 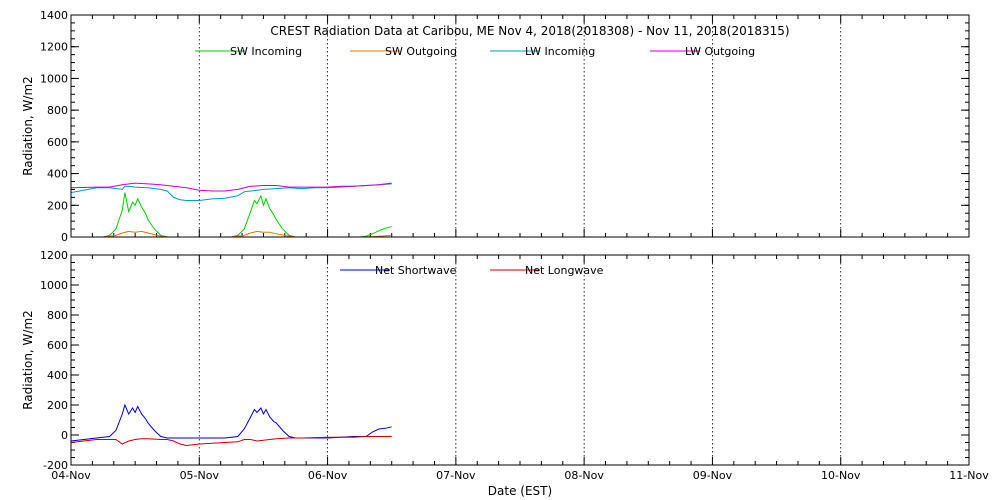 What do you see at coordinates (713, 475) in the screenshot?
I see `x-tick-label: 09-Nov` at bounding box center [713, 475].